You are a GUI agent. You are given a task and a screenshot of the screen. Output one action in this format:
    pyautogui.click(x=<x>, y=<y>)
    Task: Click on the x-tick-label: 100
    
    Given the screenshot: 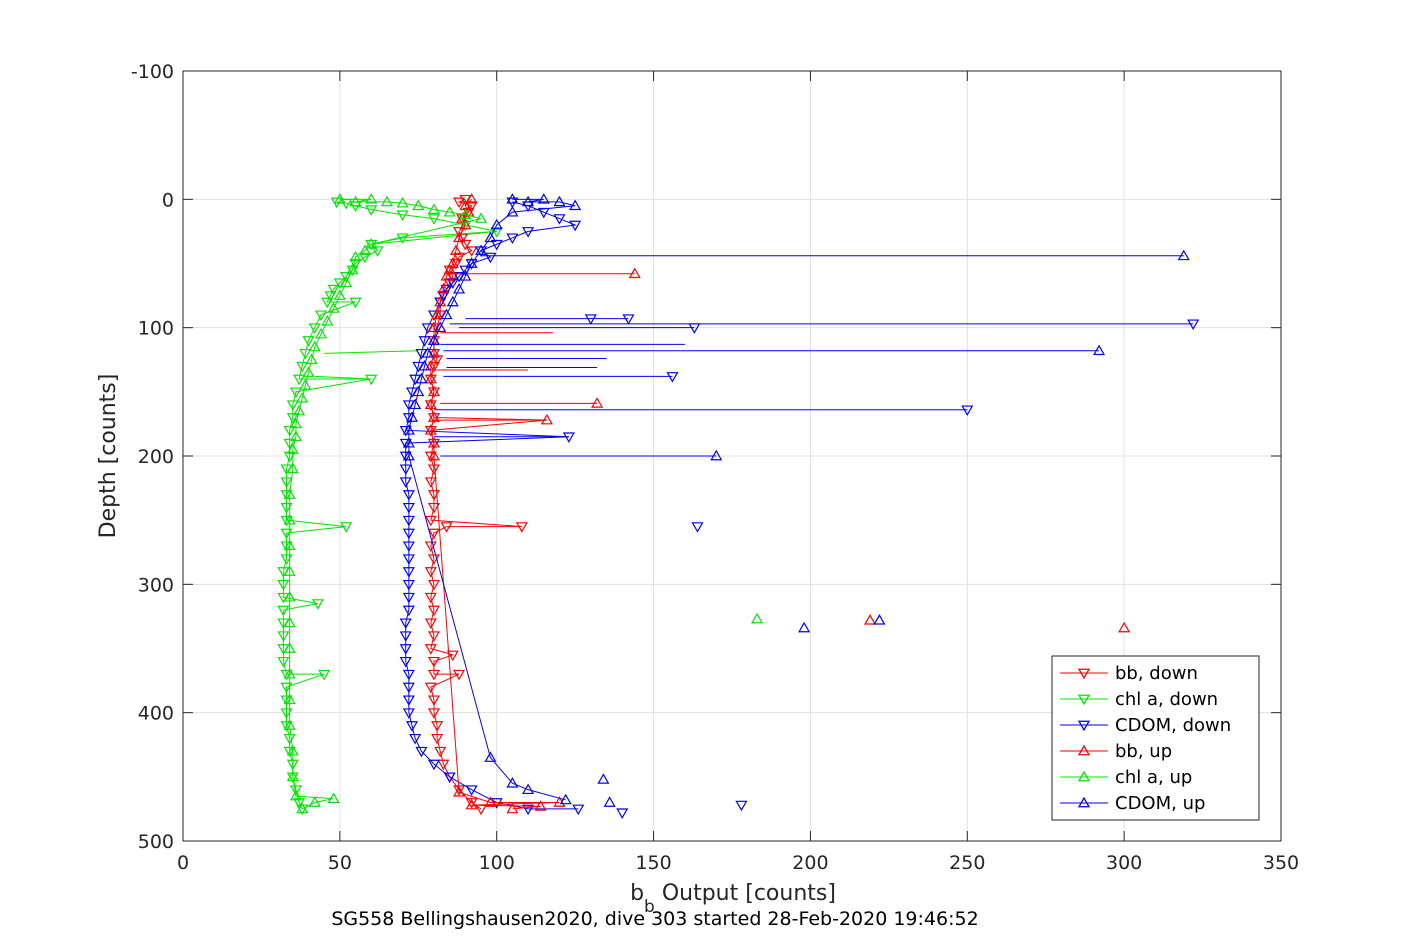 What is the action you would take?
    pyautogui.click(x=497, y=863)
    